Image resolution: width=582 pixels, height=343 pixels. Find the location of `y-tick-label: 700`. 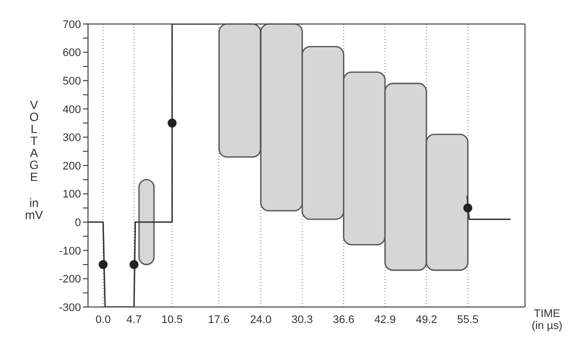

y-tick-label: 700 is located at coordinates (71, 24).